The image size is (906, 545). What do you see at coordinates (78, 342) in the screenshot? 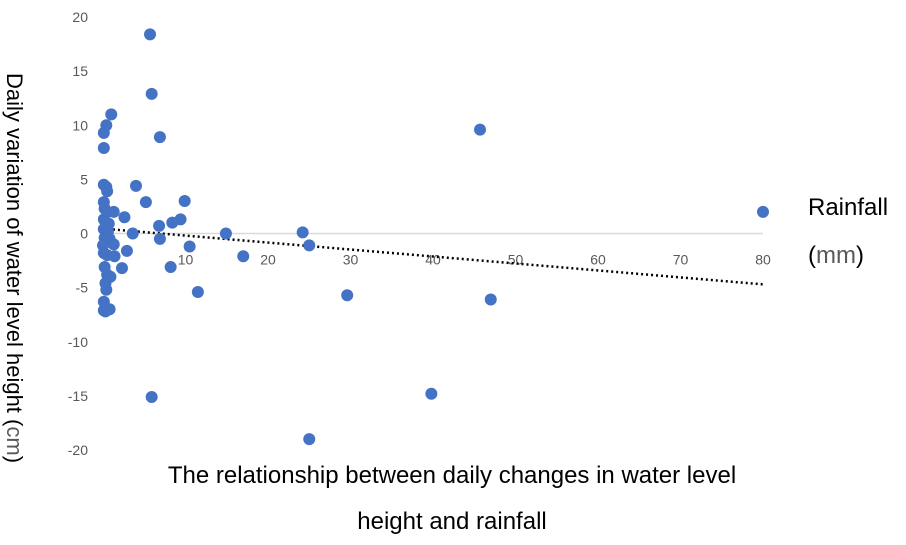
I see `y-tick-label: -10` at bounding box center [78, 342].